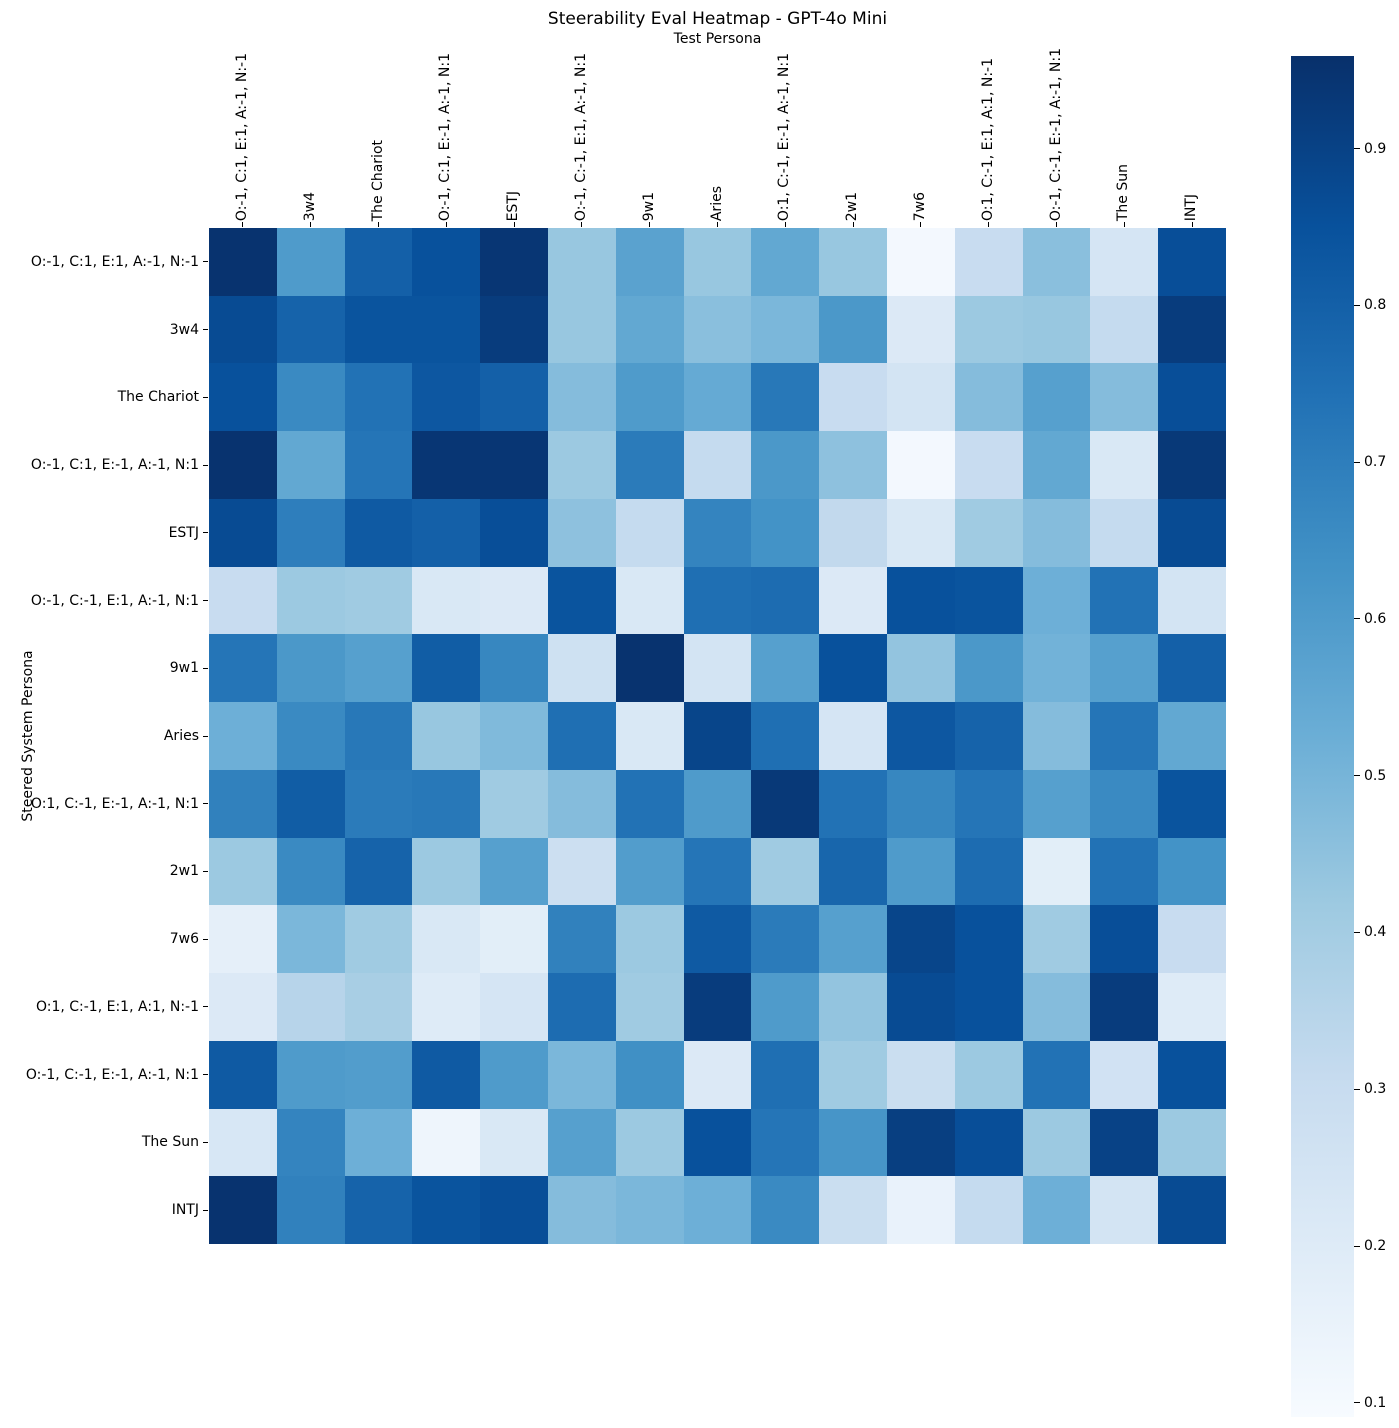 The image size is (1399, 1428). I want to click on colorbar, so click(1322, 736).